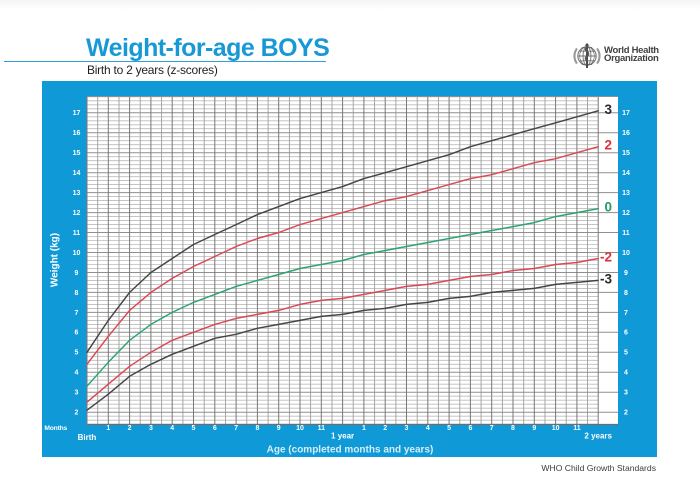 This screenshot has height=493, width=700. I want to click on svg-text: -3, so click(606, 278).